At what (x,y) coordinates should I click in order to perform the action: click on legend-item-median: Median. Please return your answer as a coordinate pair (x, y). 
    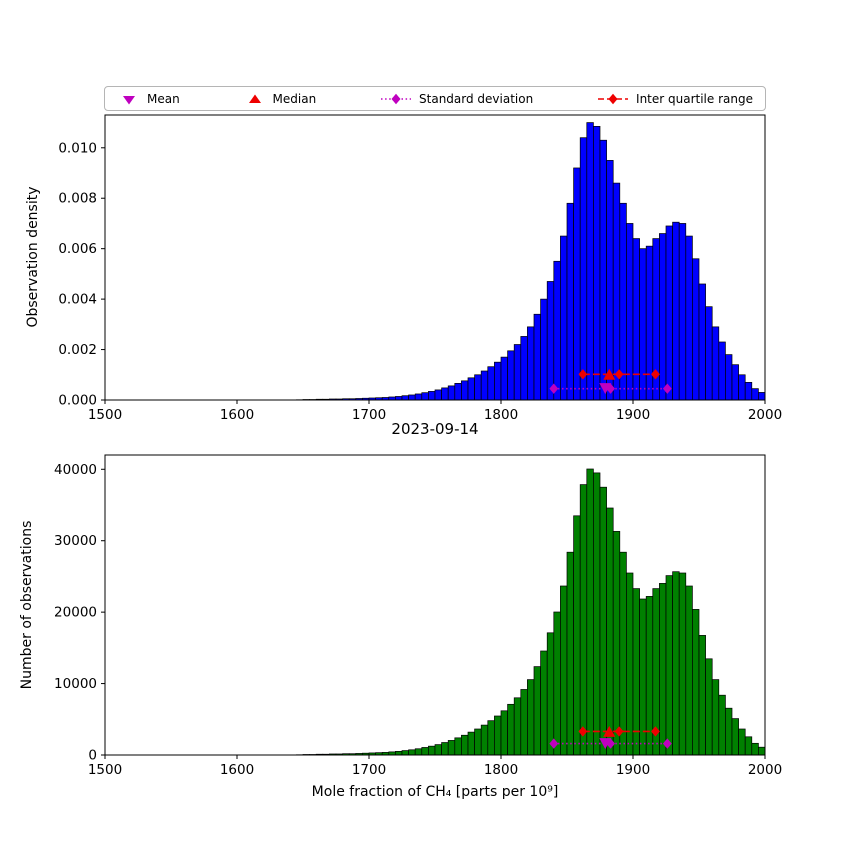
    Looking at the image, I should click on (280, 98).